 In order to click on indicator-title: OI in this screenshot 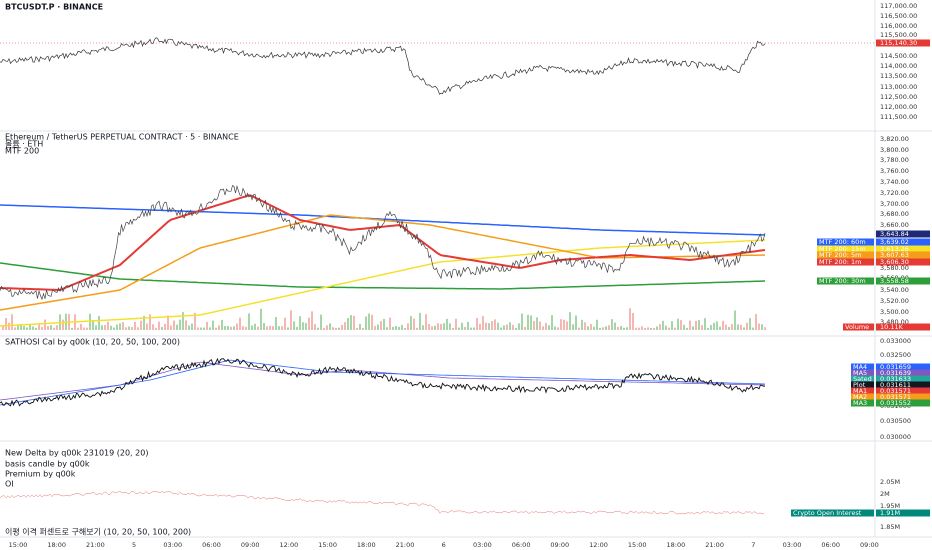, I will do `click(9, 484)`.